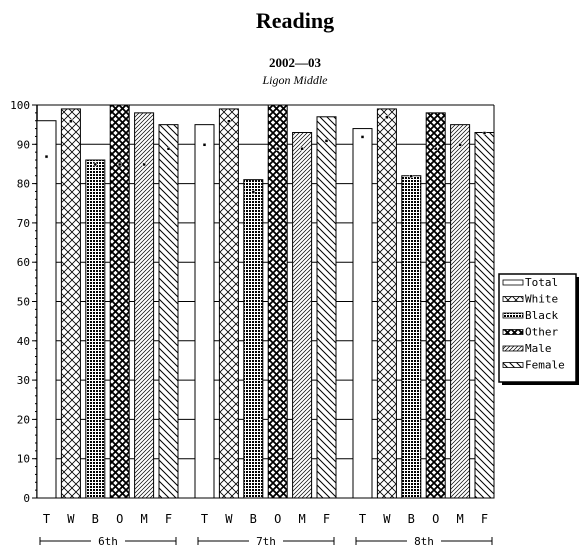  What do you see at coordinates (23, 341) in the screenshot?
I see `y-tick-label: 40` at bounding box center [23, 341].